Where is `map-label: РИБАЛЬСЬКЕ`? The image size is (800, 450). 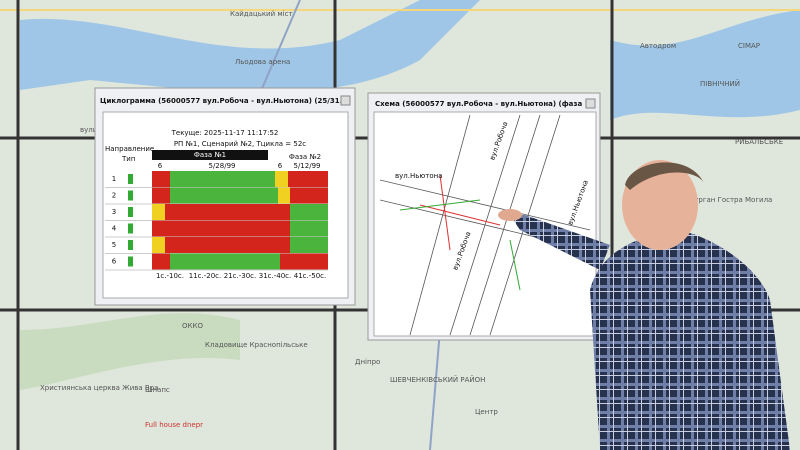 map-label: РИБАЛЬСЬКЕ is located at coordinates (759, 142).